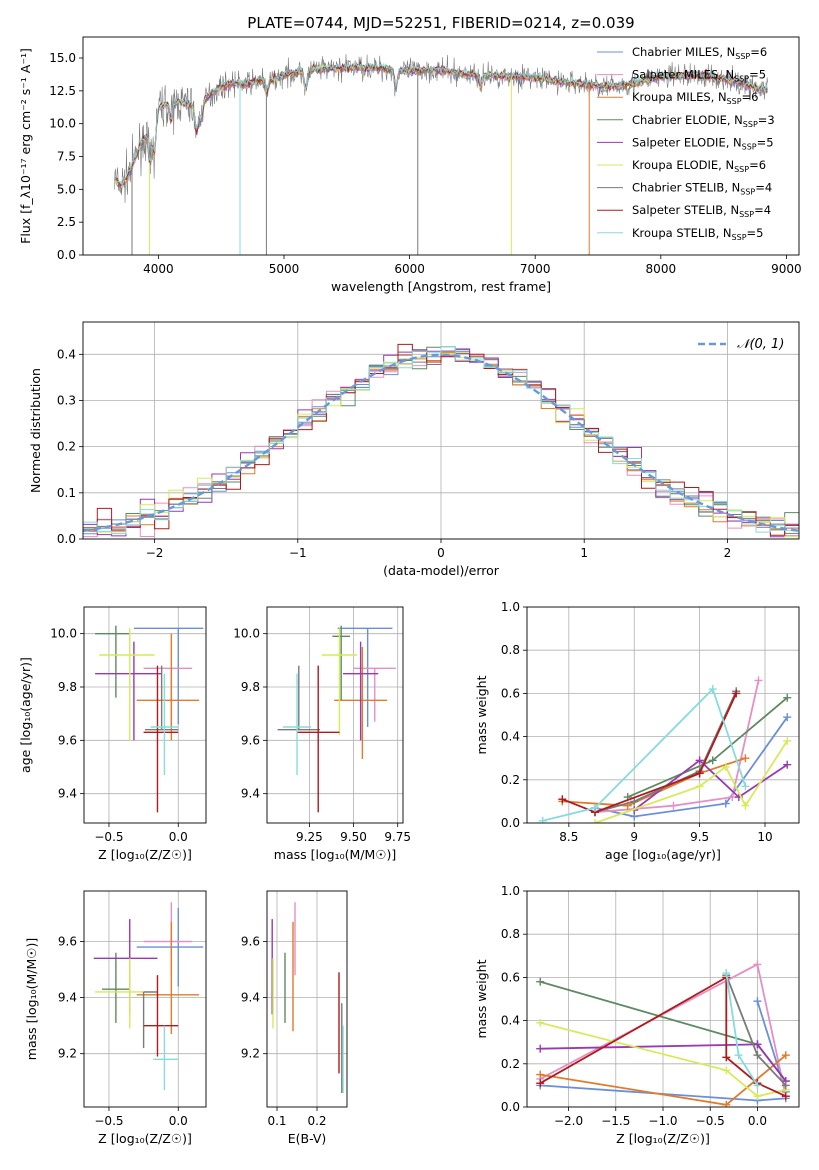  What do you see at coordinates (155, 553) in the screenshot?
I see `x-tick-label: −2` at bounding box center [155, 553].